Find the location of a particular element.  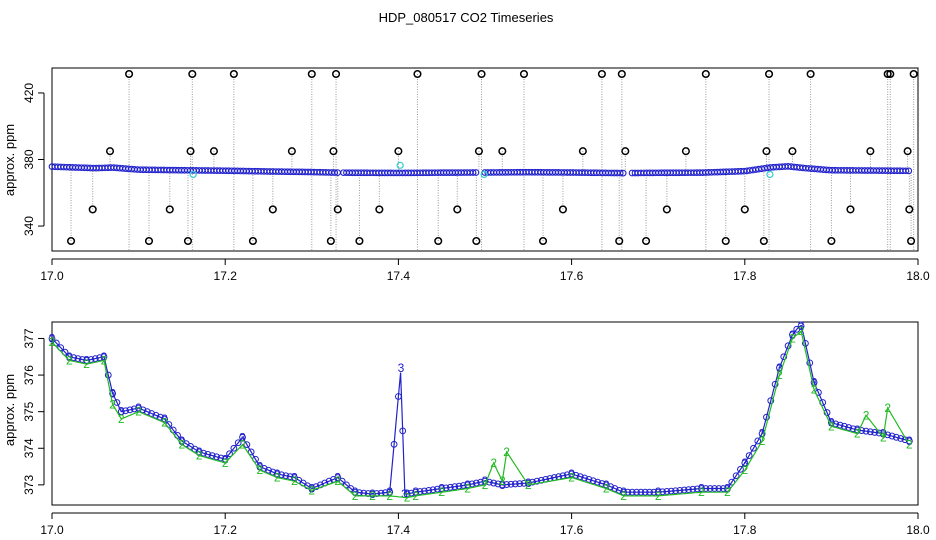

y-tick-label: 375 is located at coordinates (29, 411).